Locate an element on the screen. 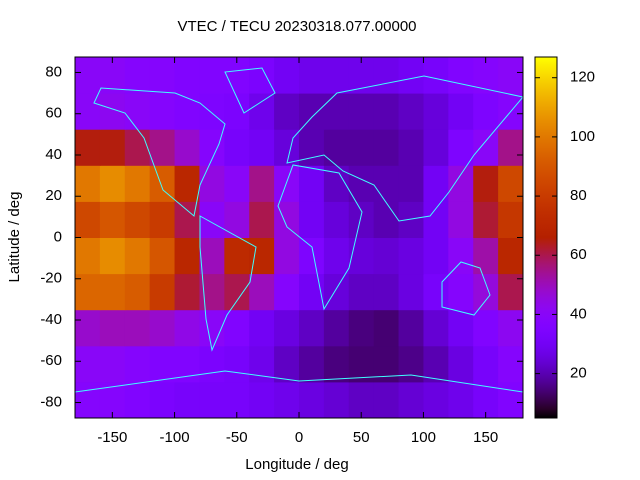  y-tick-label: 60 is located at coordinates (53, 113).